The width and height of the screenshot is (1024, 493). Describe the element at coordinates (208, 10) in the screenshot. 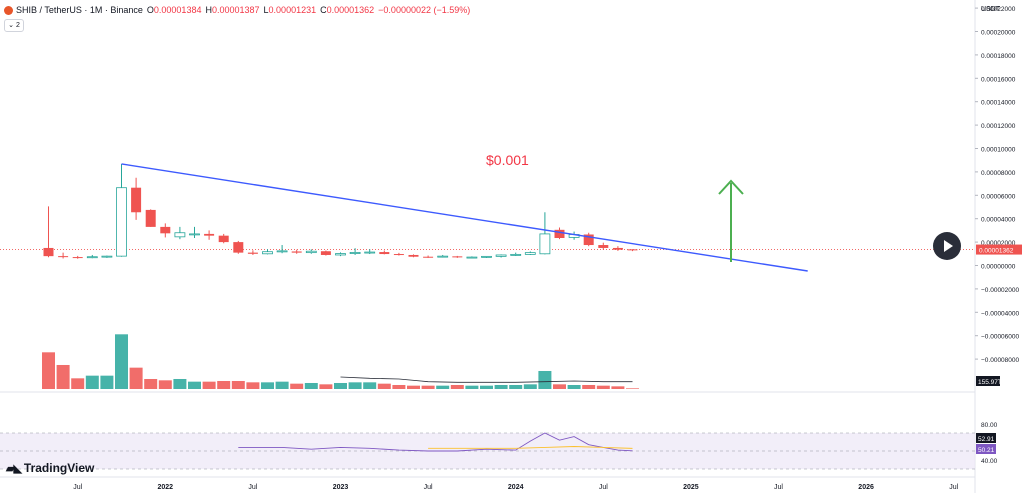

I see `high-key: H` at that location.